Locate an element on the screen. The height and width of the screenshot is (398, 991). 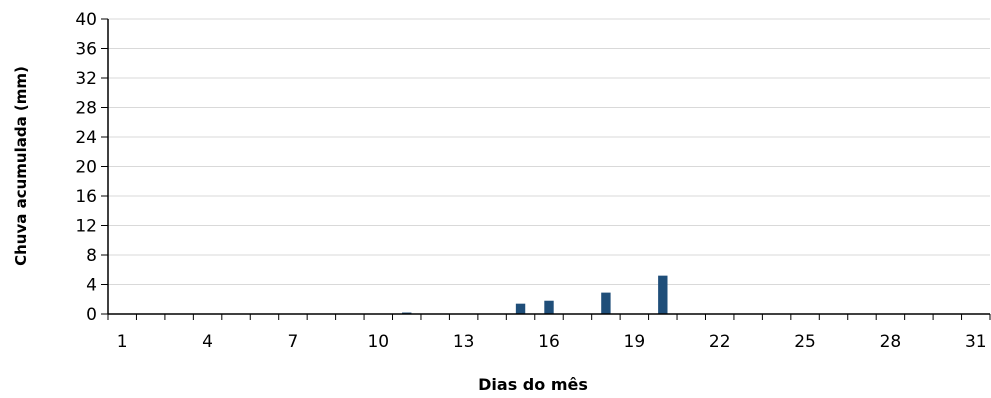
y-tick-label: 12 is located at coordinates (86, 227).